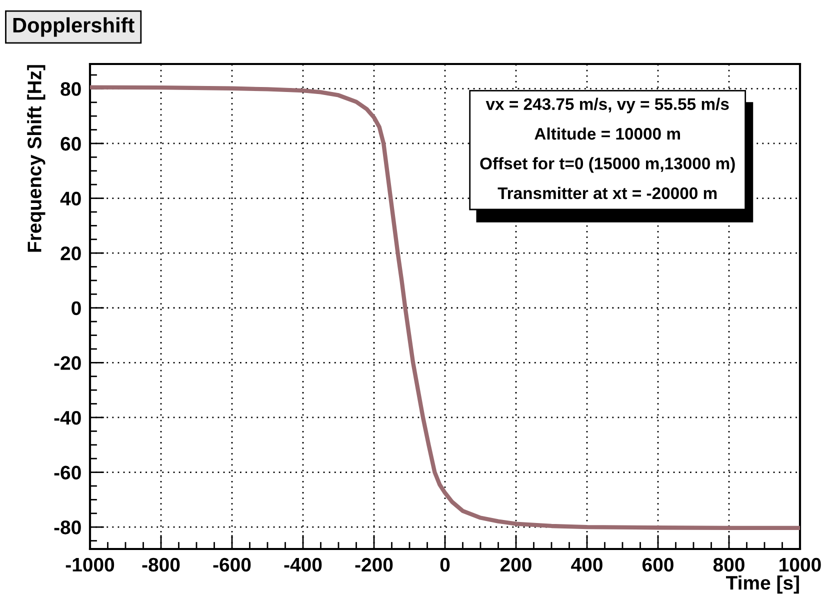 The width and height of the screenshot is (829, 600). What do you see at coordinates (728, 565) in the screenshot?
I see `x-tick-label: 800` at bounding box center [728, 565].